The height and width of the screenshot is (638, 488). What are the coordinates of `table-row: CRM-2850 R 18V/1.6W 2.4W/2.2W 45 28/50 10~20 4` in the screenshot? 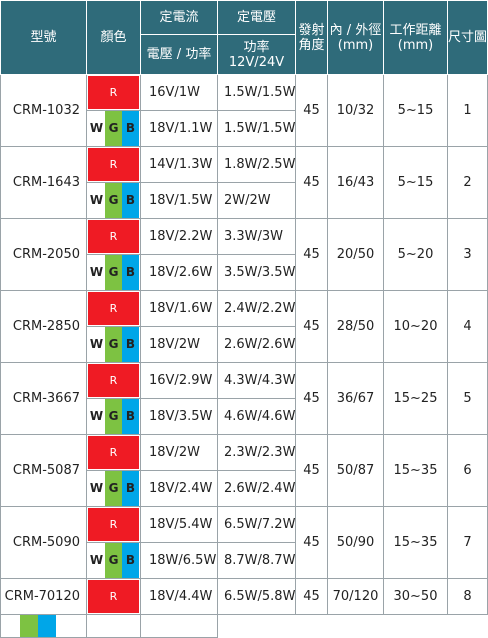 It's located at (244, 326).